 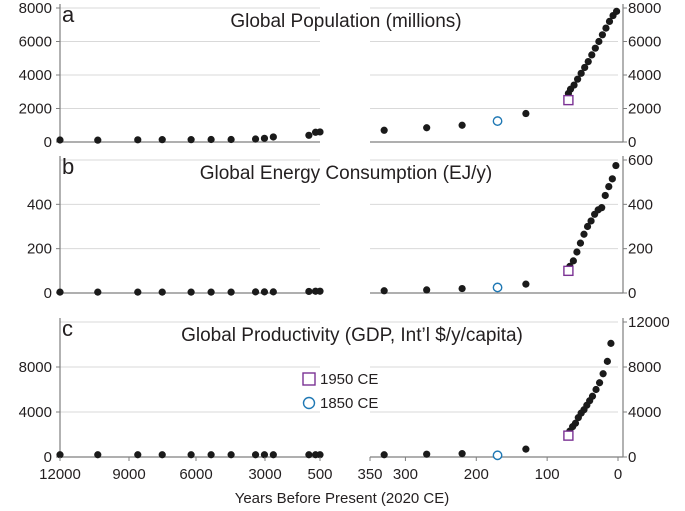 What do you see at coordinates (128, 474) in the screenshot?
I see `x-tick-label-left: 9000` at bounding box center [128, 474].